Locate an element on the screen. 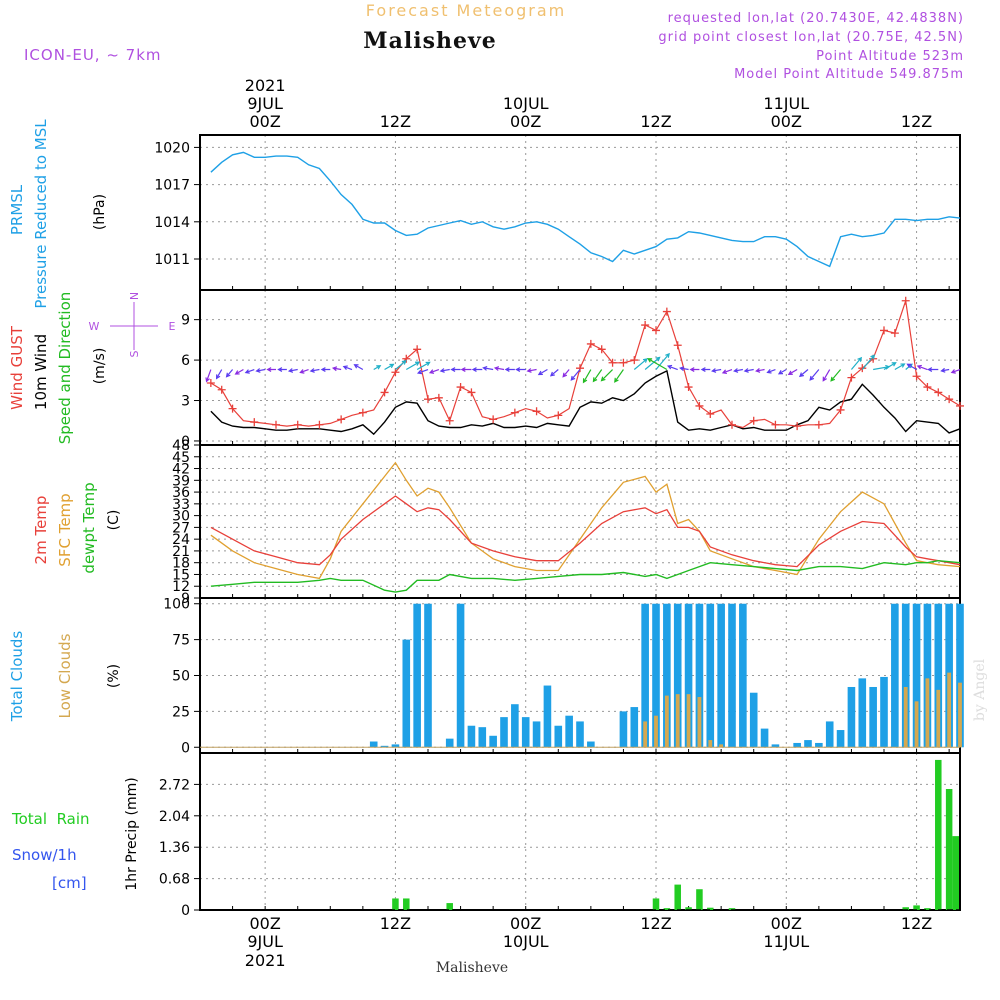 This screenshot has height=1000, width=1000. pressure-panel: 1011 1014 1017 1020 is located at coordinates (557, 212).